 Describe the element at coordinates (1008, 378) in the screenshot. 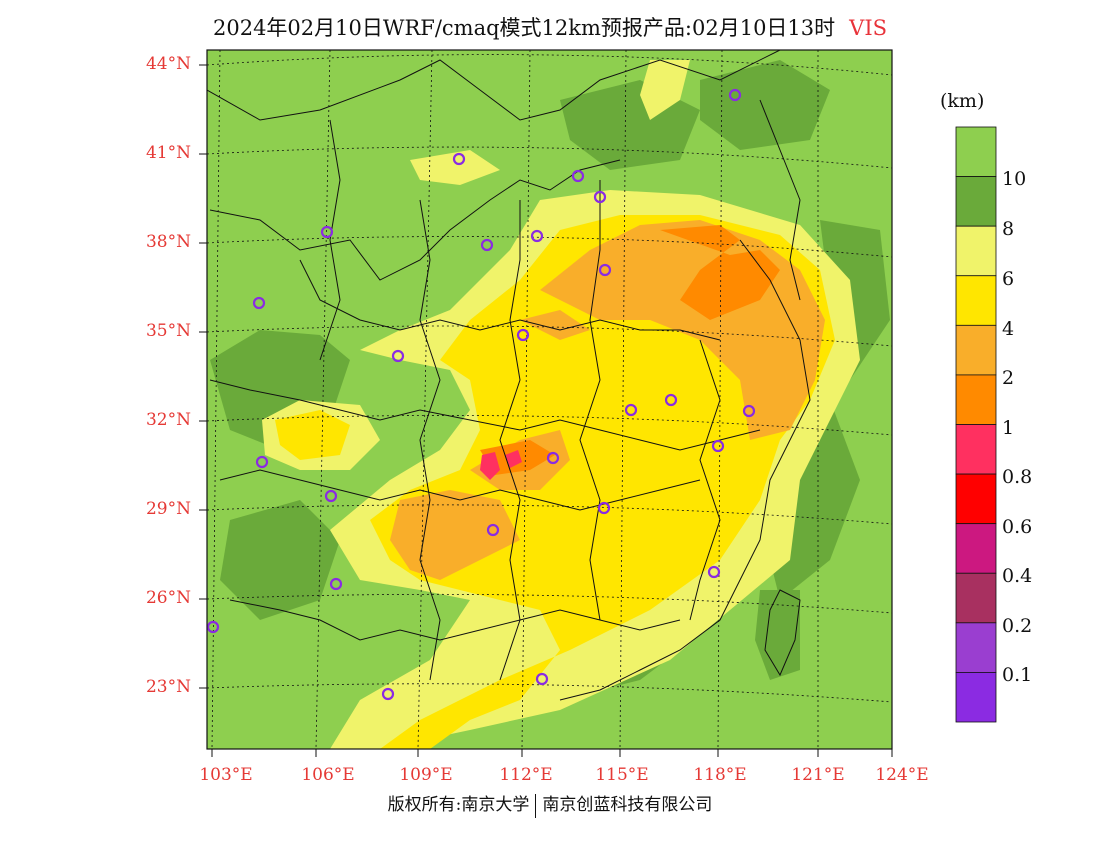

I see `colorbar-label: 2` at that location.